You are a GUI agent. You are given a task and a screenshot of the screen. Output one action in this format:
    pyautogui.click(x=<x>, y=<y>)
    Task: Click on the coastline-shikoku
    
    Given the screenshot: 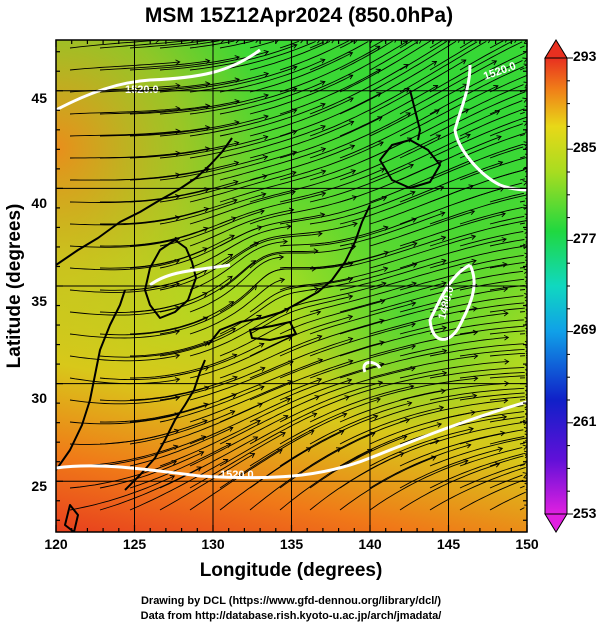 What is the action you would take?
    pyautogui.click(x=273, y=331)
    